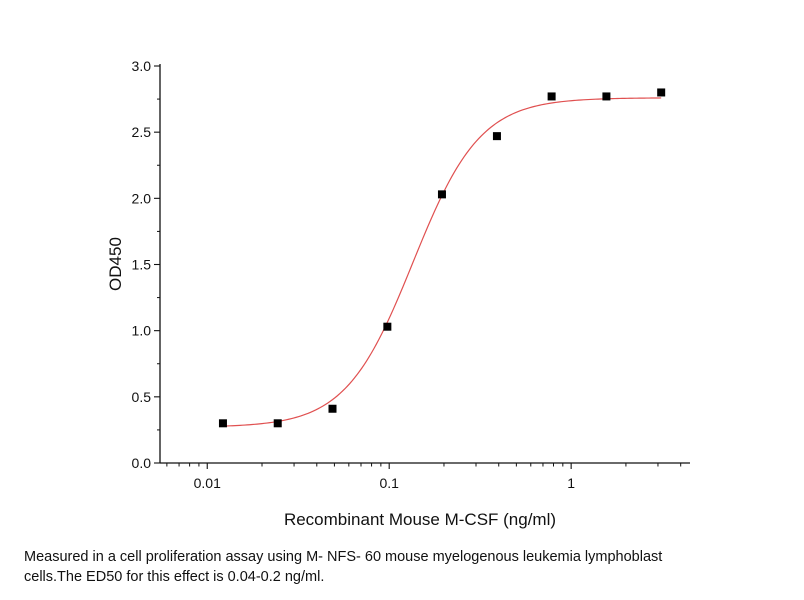  Describe the element at coordinates (142, 397) in the screenshot. I see `y-tick-label: 0.5` at that location.